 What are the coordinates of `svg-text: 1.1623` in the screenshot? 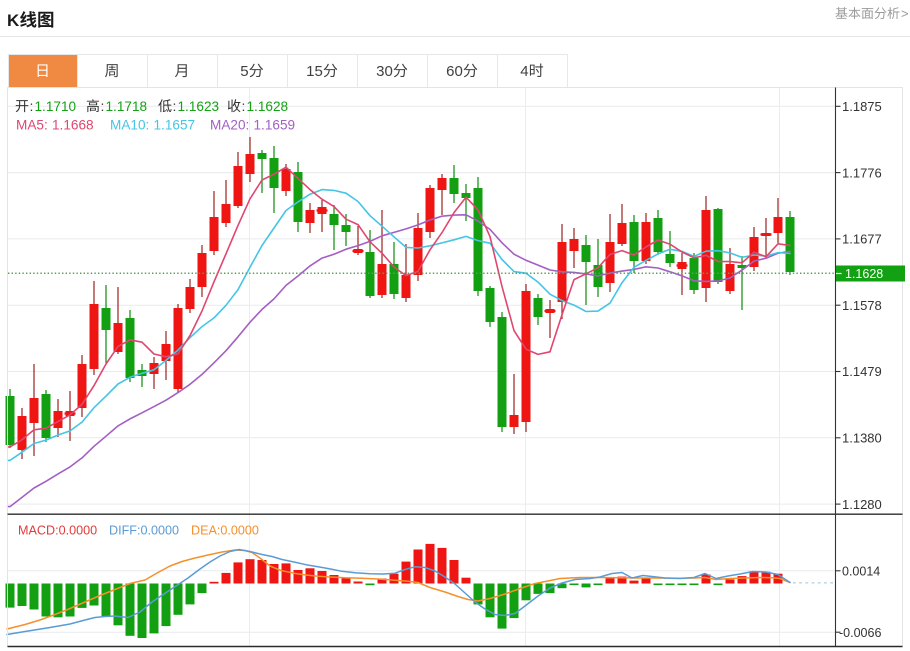 It's located at (199, 106).